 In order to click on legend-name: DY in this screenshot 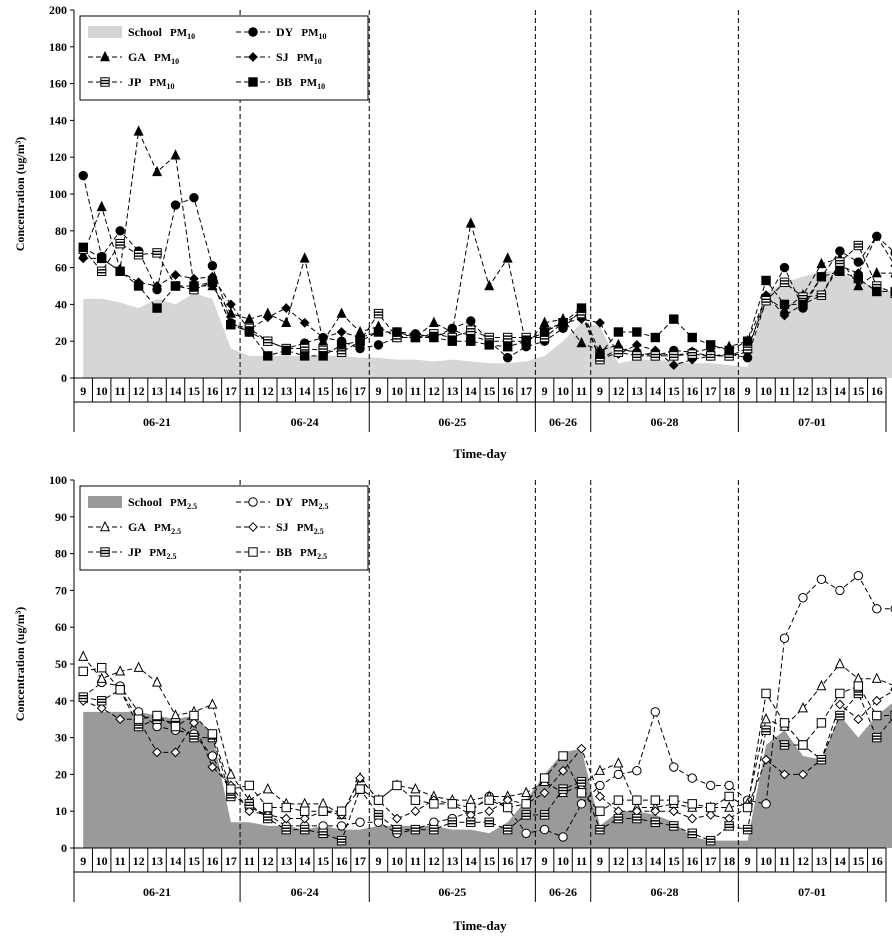, I will do `click(285, 32)`.